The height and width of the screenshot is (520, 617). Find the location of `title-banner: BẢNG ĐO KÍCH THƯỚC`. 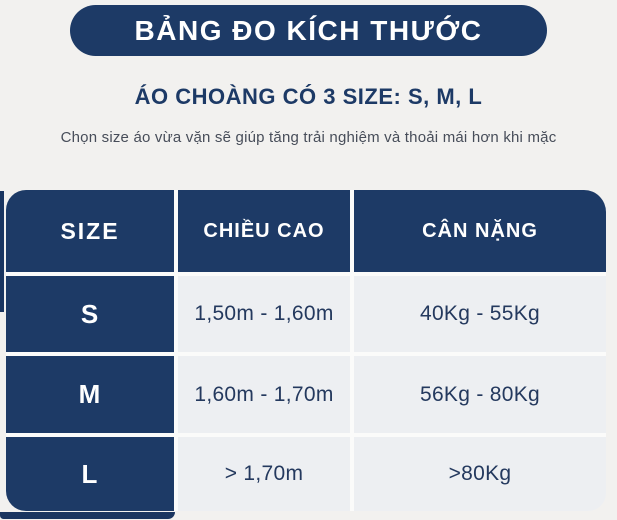

title-banner: BẢNG ĐO KÍCH THƯỚC is located at coordinates (308, 30).